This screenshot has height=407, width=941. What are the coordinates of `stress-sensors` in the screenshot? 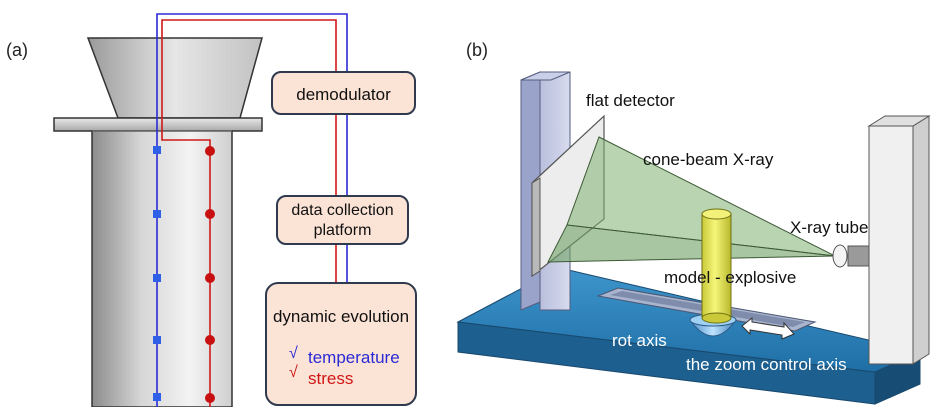 It's located at (210, 274).